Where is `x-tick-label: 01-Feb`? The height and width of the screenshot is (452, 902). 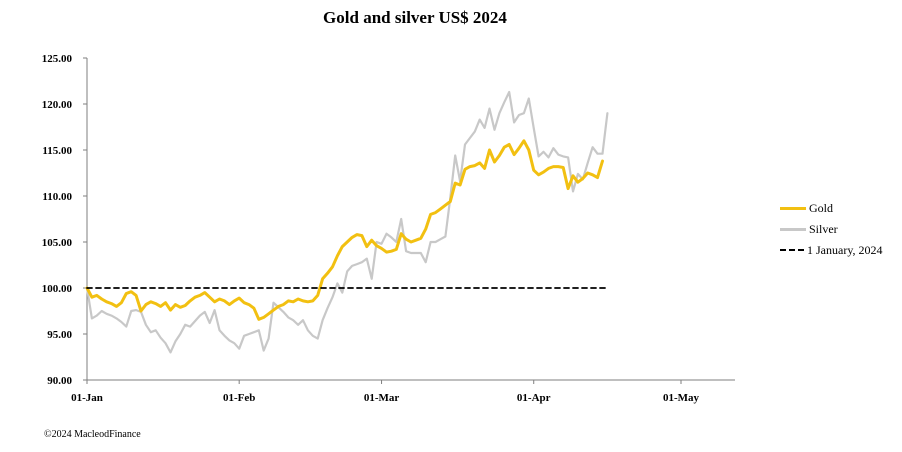 x-tick-label: 01-Feb is located at coordinates (239, 398).